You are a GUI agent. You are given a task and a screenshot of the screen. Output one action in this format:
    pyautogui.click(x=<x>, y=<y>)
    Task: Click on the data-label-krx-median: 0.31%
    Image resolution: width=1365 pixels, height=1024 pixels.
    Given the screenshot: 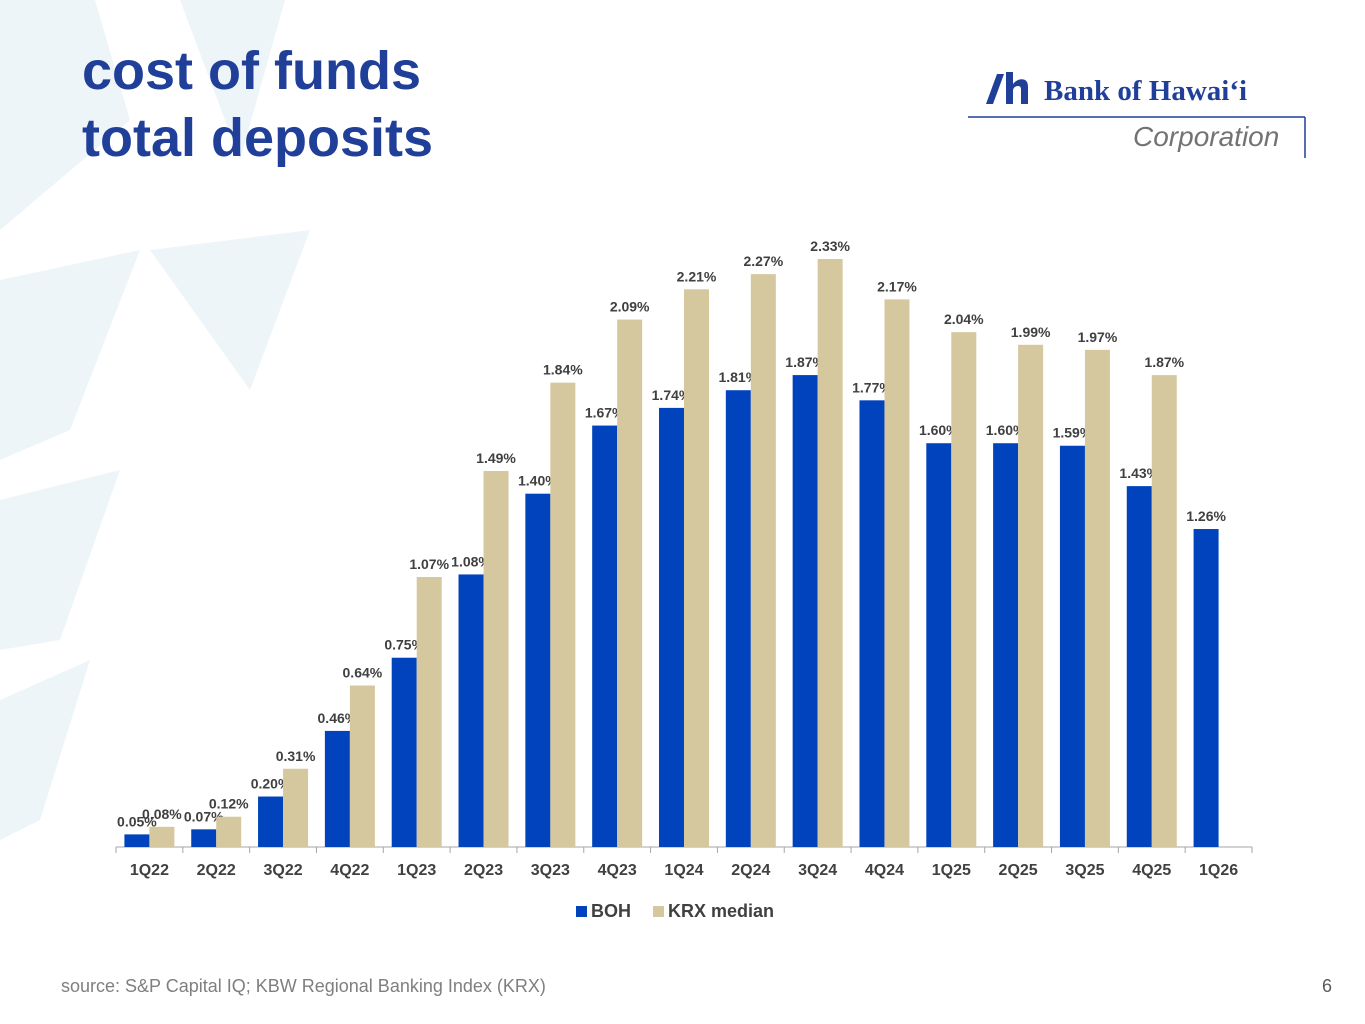 What is the action you would take?
    pyautogui.click(x=296, y=756)
    